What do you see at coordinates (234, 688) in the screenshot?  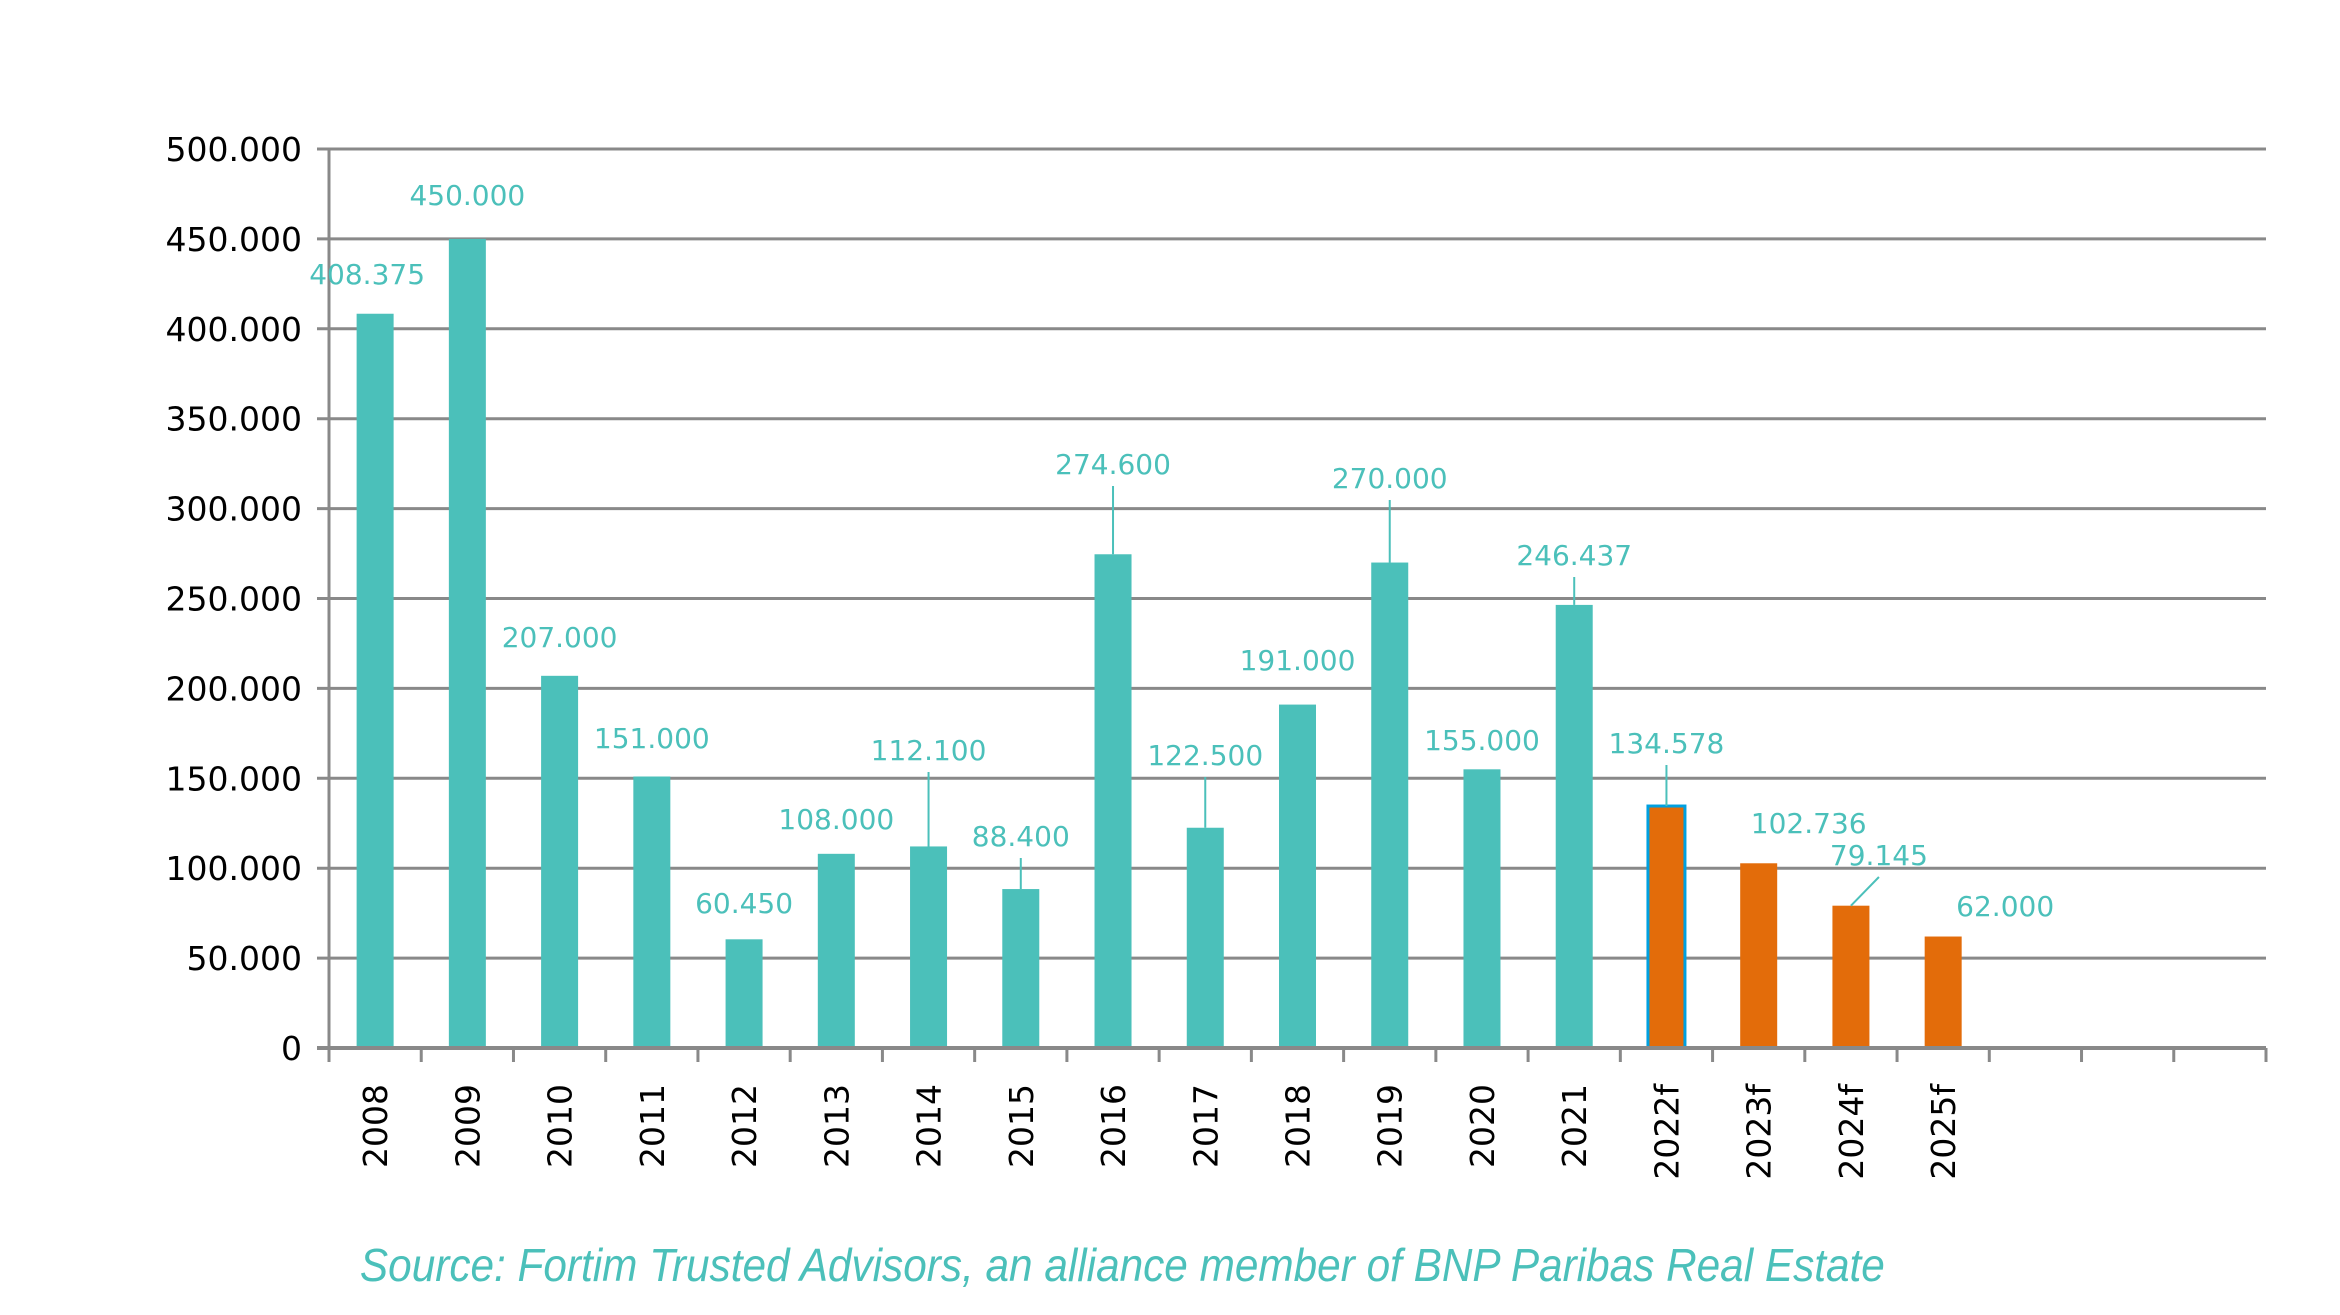 I see `y-tick-label: 200.000` at bounding box center [234, 688].